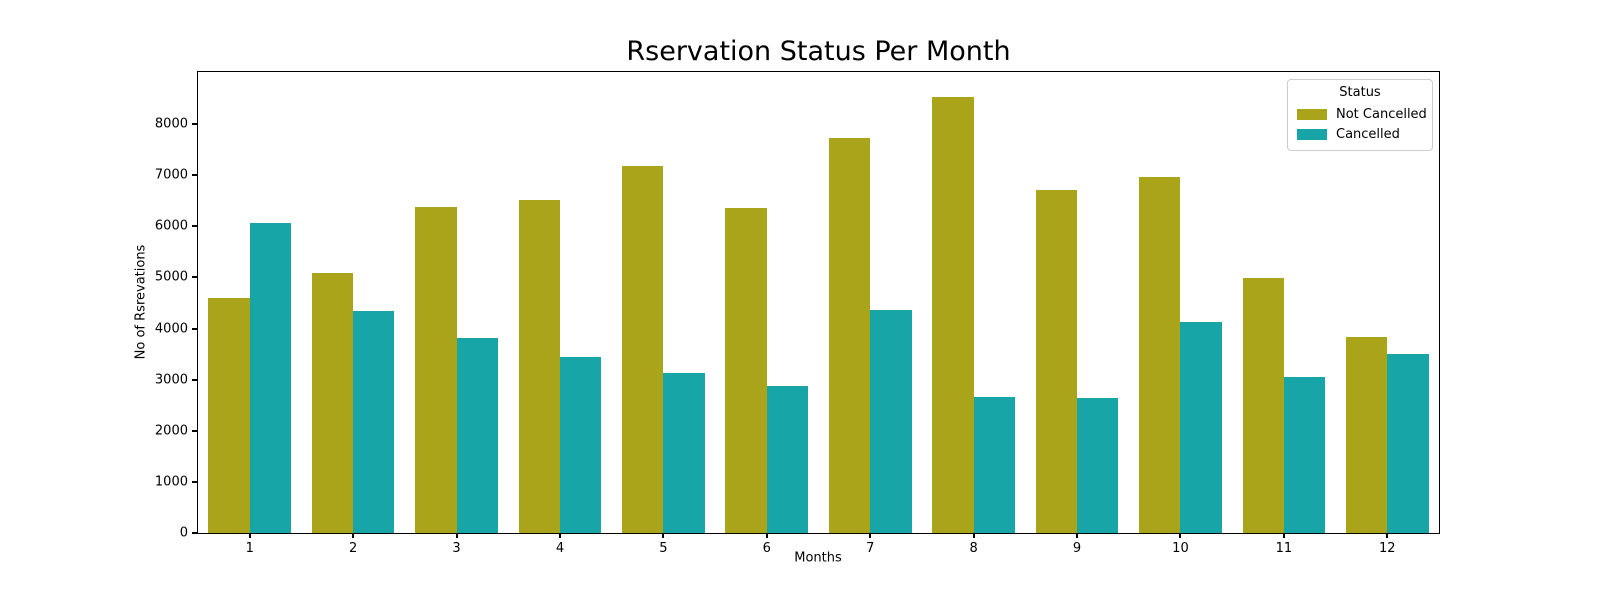 The height and width of the screenshot is (600, 1600). I want to click on x-tick-label-6: 6, so click(766, 548).